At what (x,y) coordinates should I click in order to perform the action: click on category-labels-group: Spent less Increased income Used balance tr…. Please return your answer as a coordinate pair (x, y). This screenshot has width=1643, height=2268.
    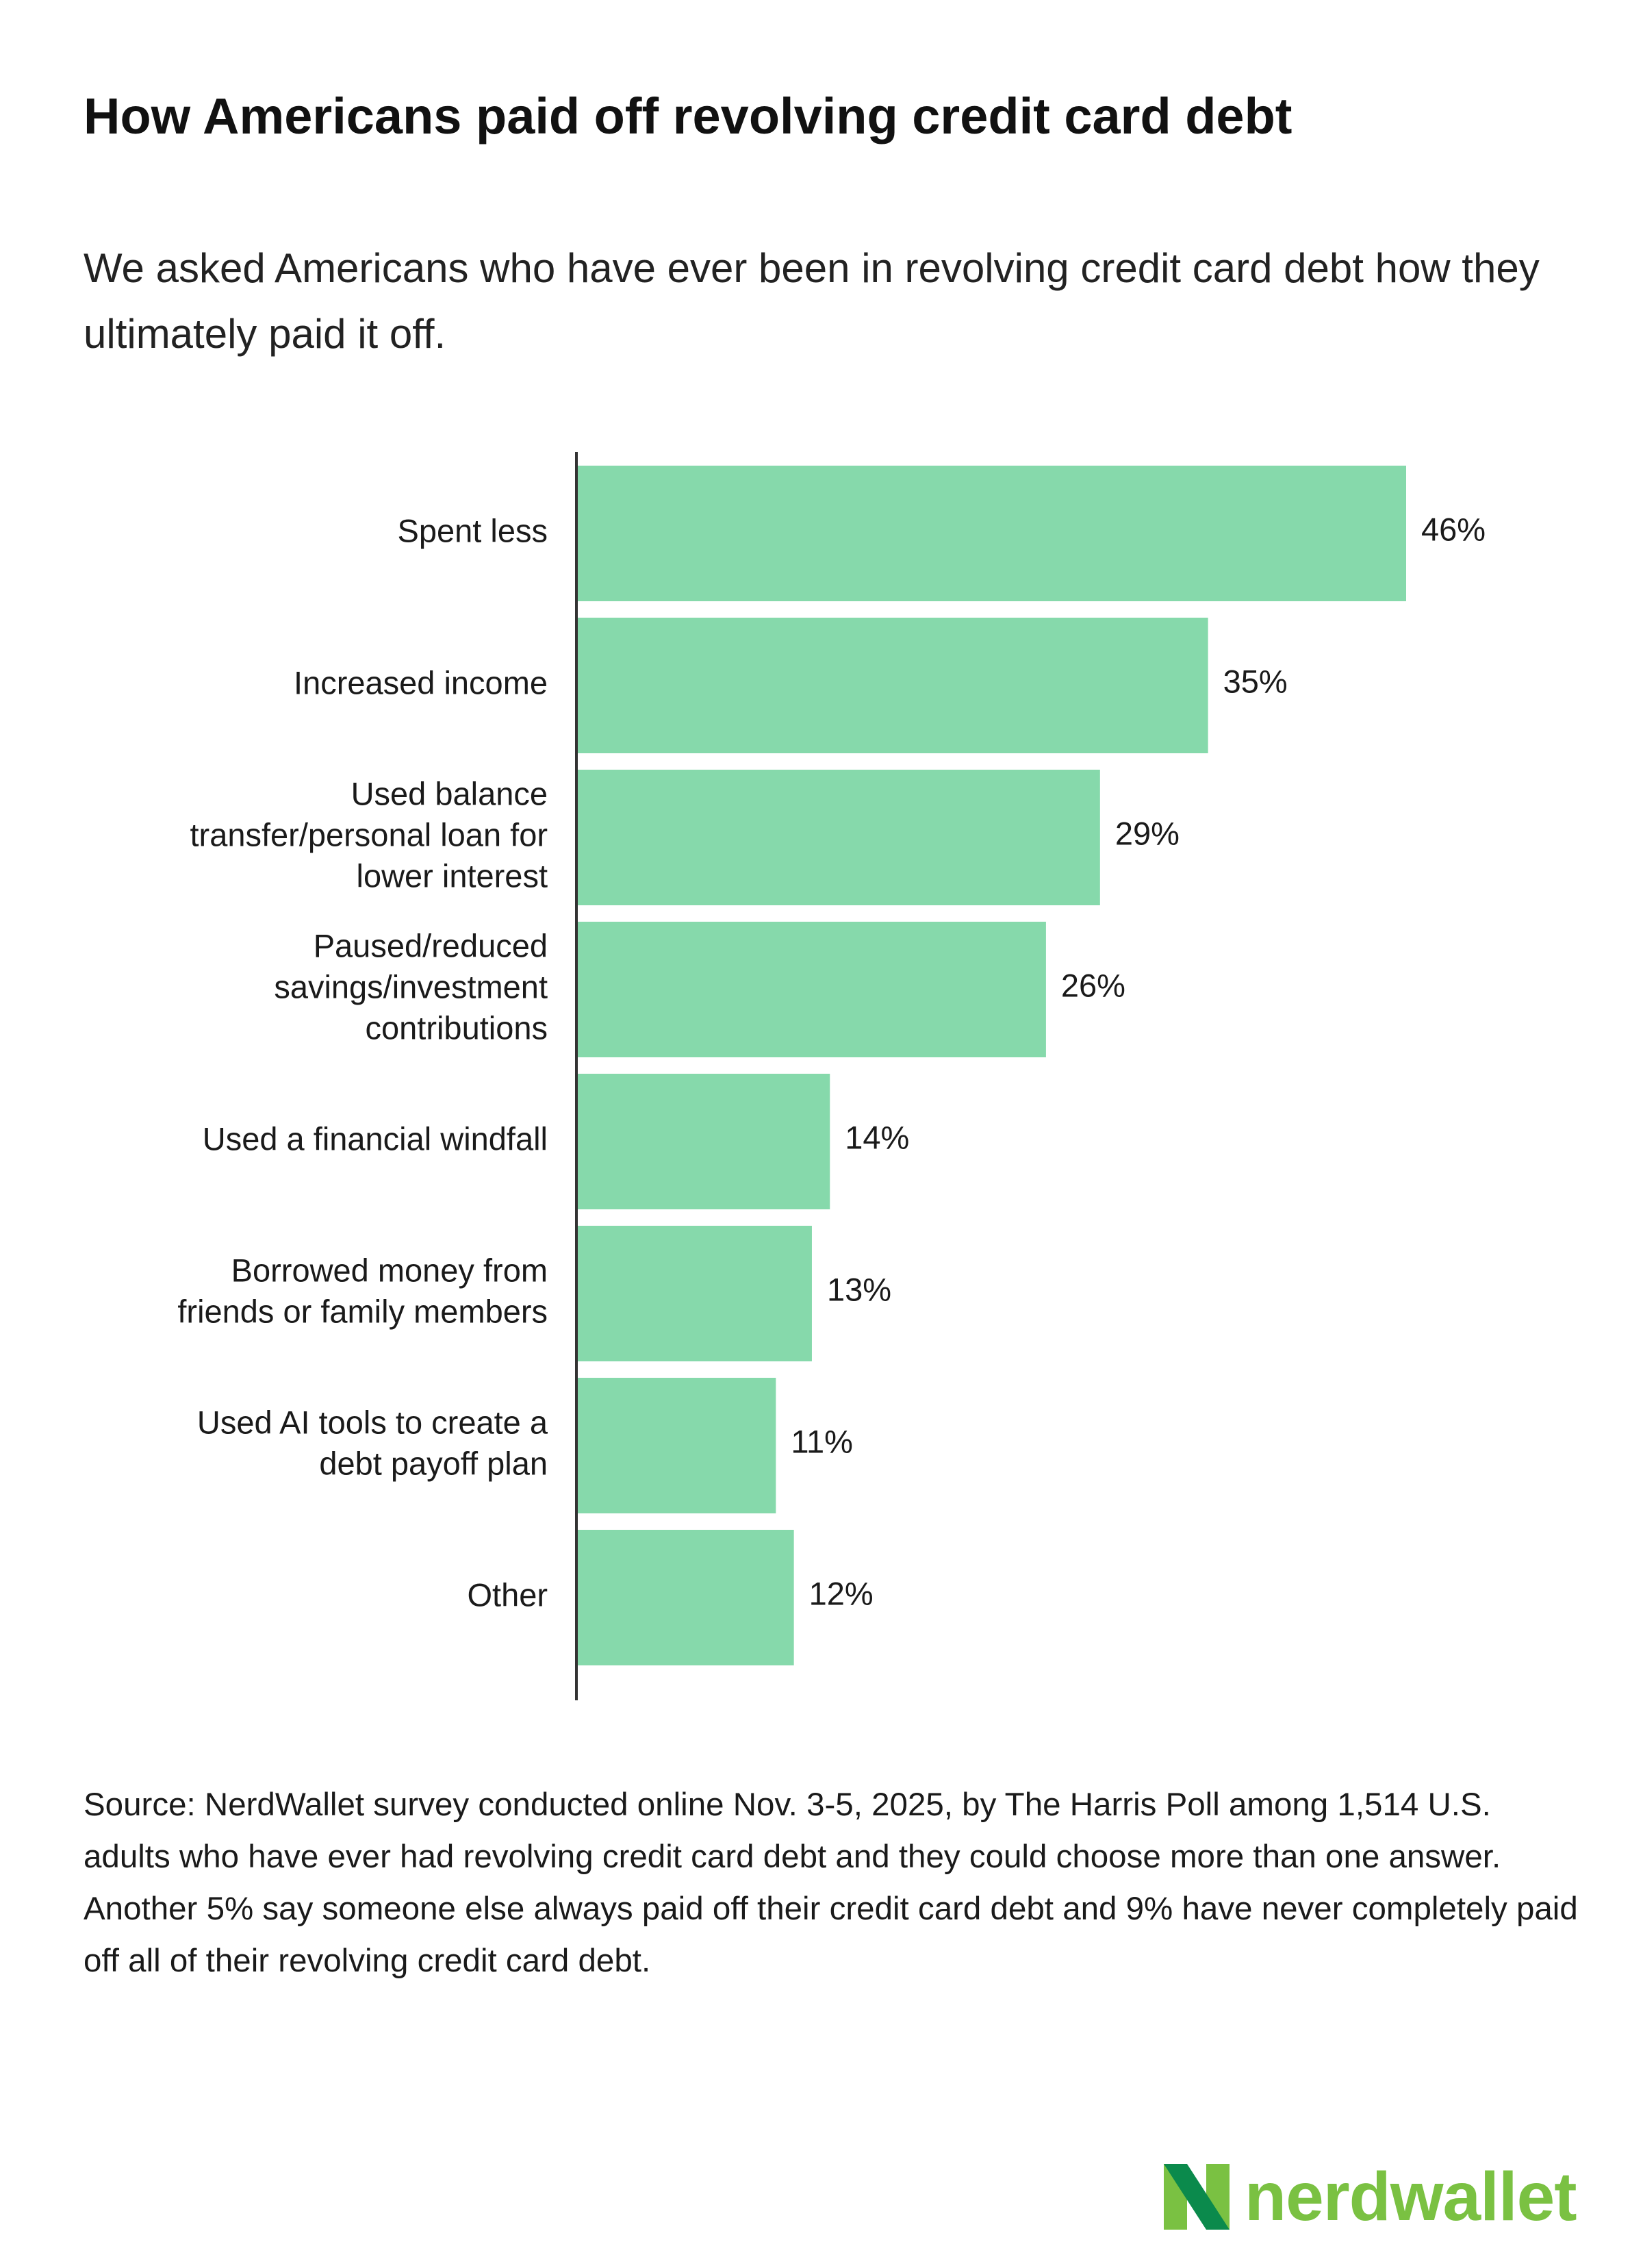
    Looking at the image, I should click on (362, 1062).